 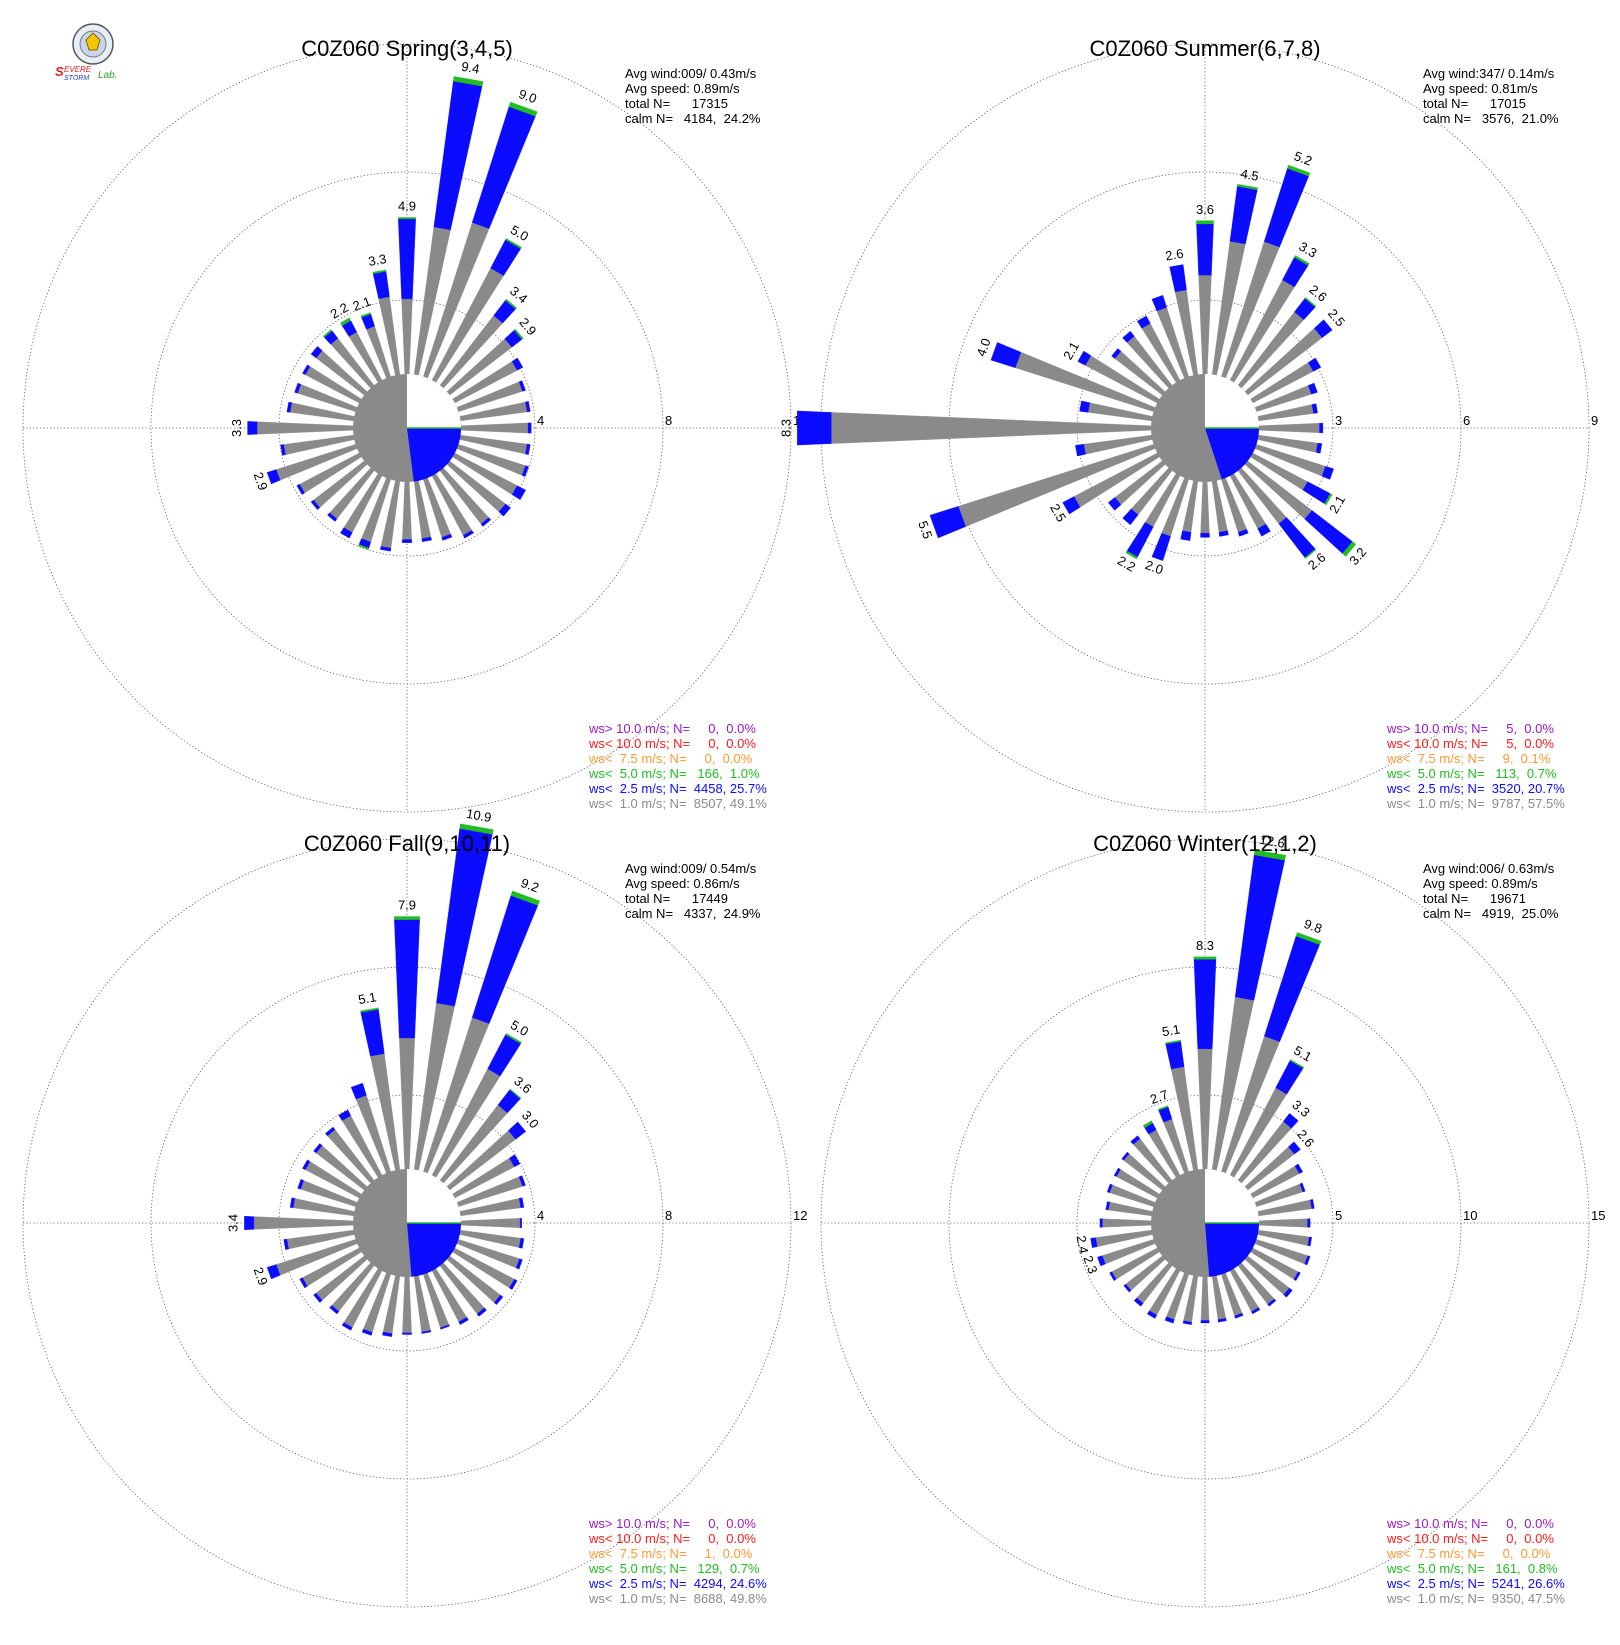 I want to click on legend-entry: ws> 10.0 m/s; N= 5, 0.0%, so click(x=1470, y=728).